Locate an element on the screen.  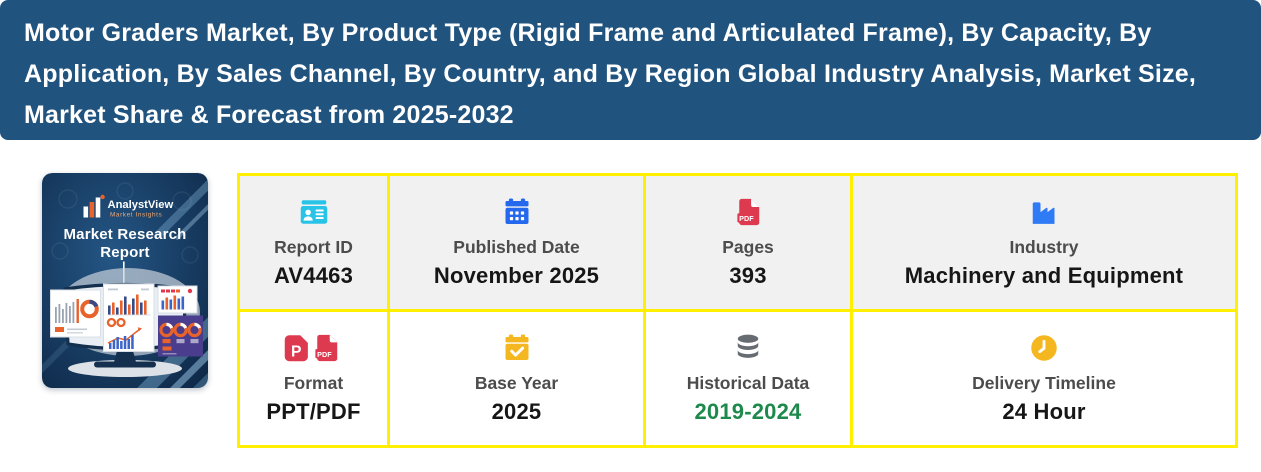
info-cell-label: Delivery Timeline is located at coordinates (1044, 383).